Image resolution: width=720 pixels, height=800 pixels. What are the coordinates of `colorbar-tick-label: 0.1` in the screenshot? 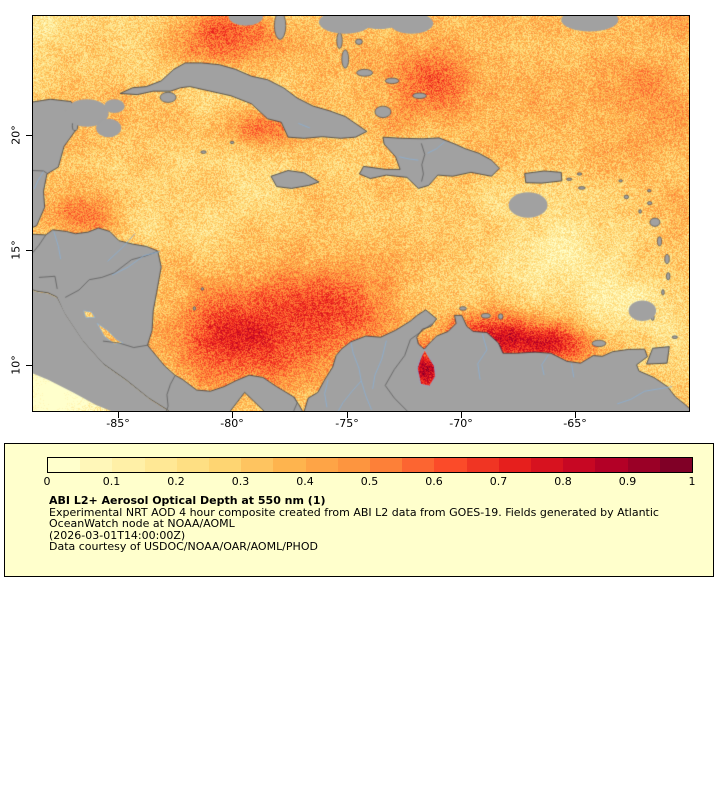 It's located at (111, 481).